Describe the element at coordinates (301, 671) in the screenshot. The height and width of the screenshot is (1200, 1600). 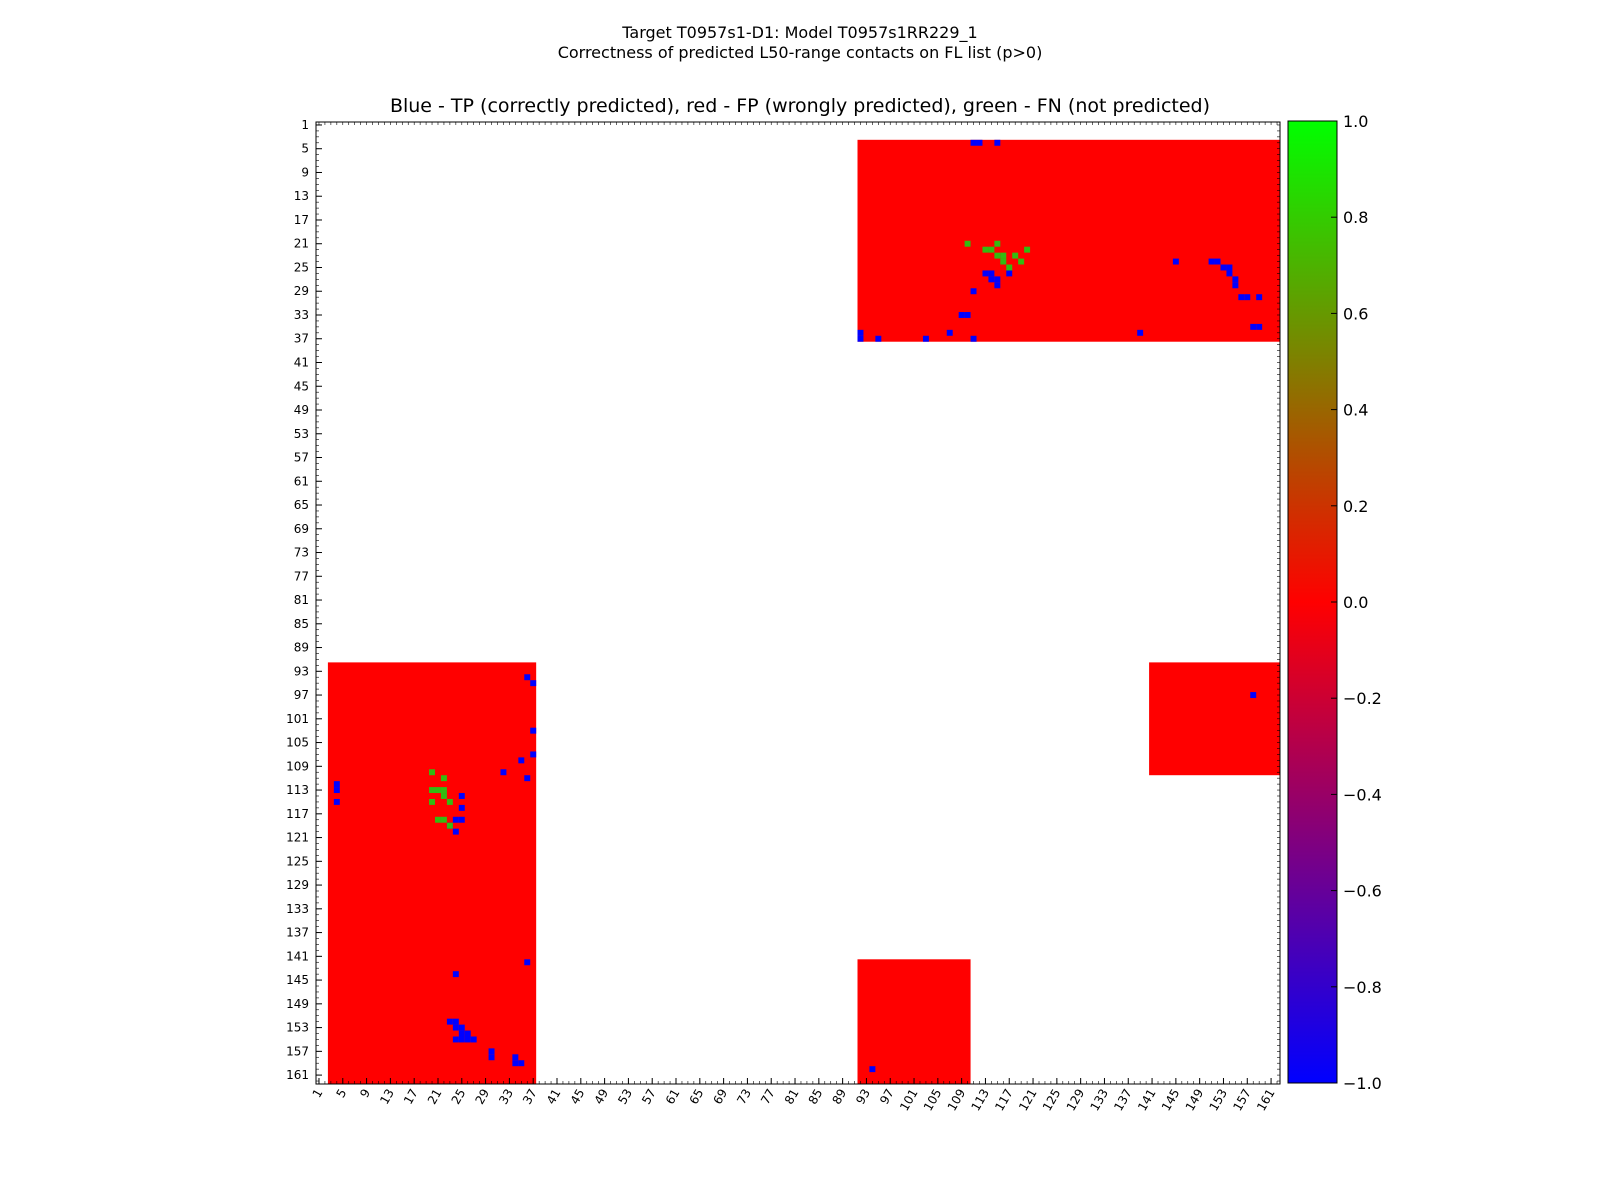
I see `y-tick-label: 93` at that location.